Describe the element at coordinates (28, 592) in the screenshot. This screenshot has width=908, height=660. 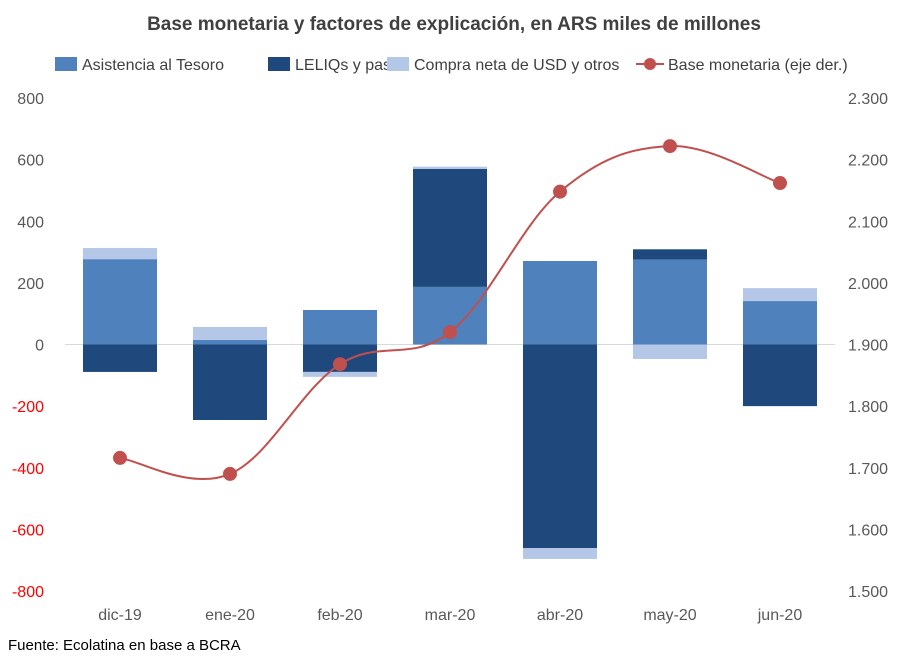
I see `y-tick-label: -800` at that location.